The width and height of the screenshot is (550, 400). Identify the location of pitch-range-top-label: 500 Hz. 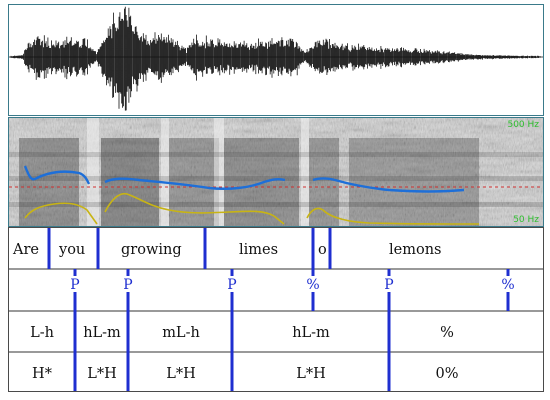
(523, 125).